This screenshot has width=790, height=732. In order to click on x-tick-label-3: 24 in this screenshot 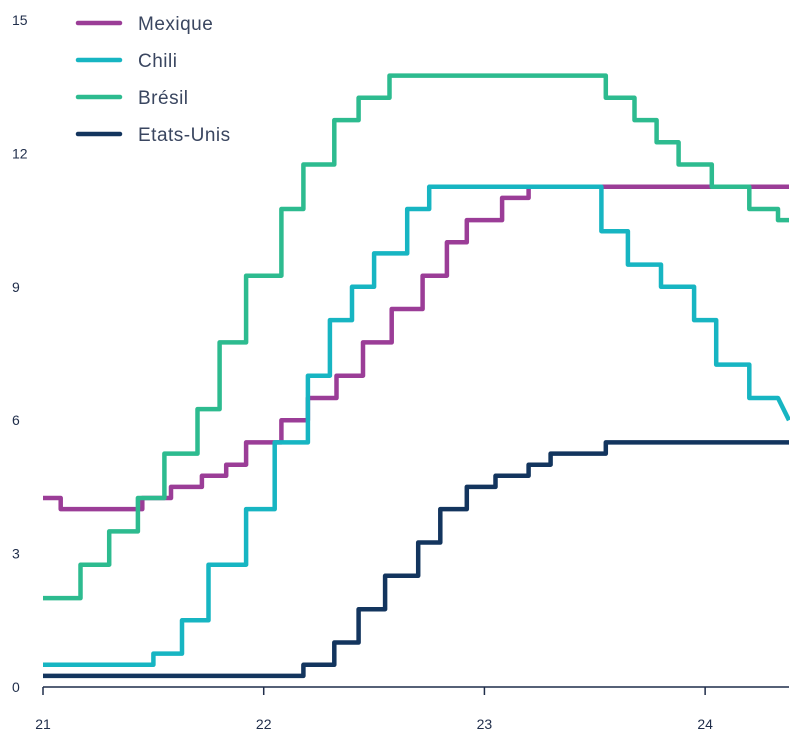, I will do `click(705, 724)`.